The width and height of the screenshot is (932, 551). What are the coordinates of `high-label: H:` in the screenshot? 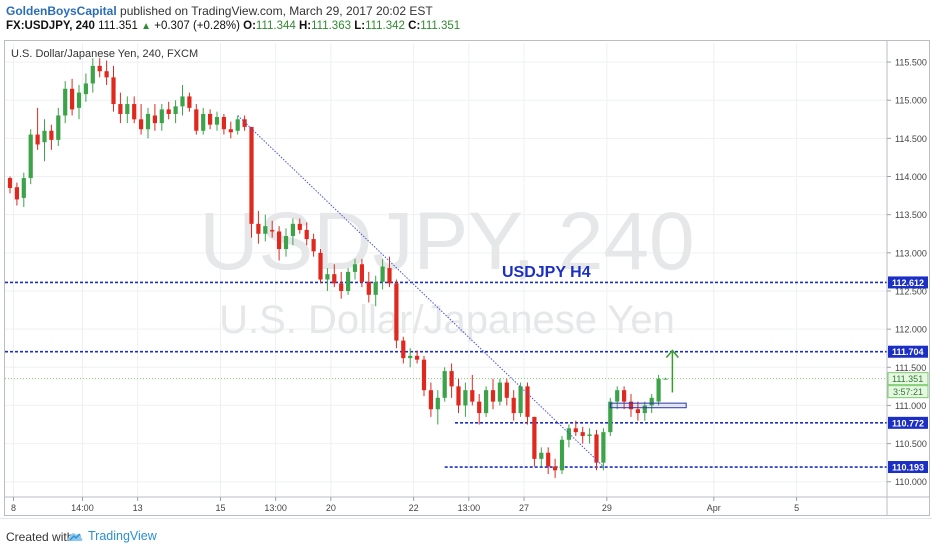 It's located at (305, 26).